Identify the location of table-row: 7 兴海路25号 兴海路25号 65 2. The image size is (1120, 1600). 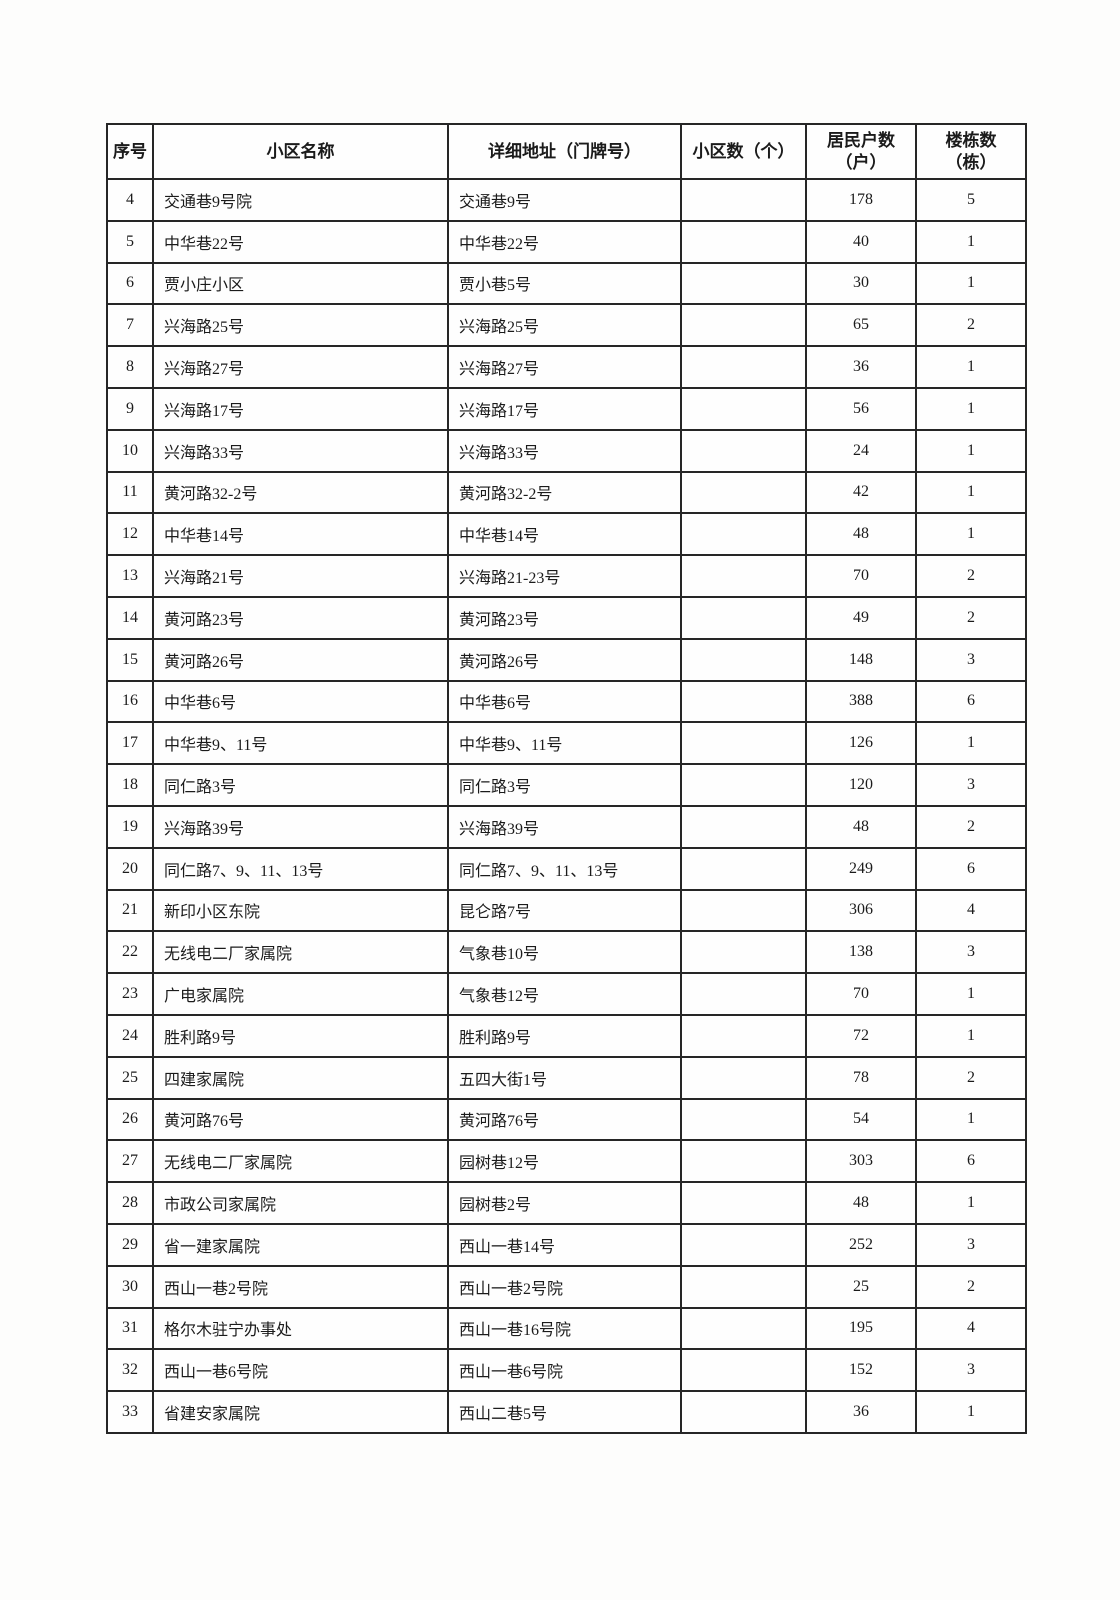
(566, 325).